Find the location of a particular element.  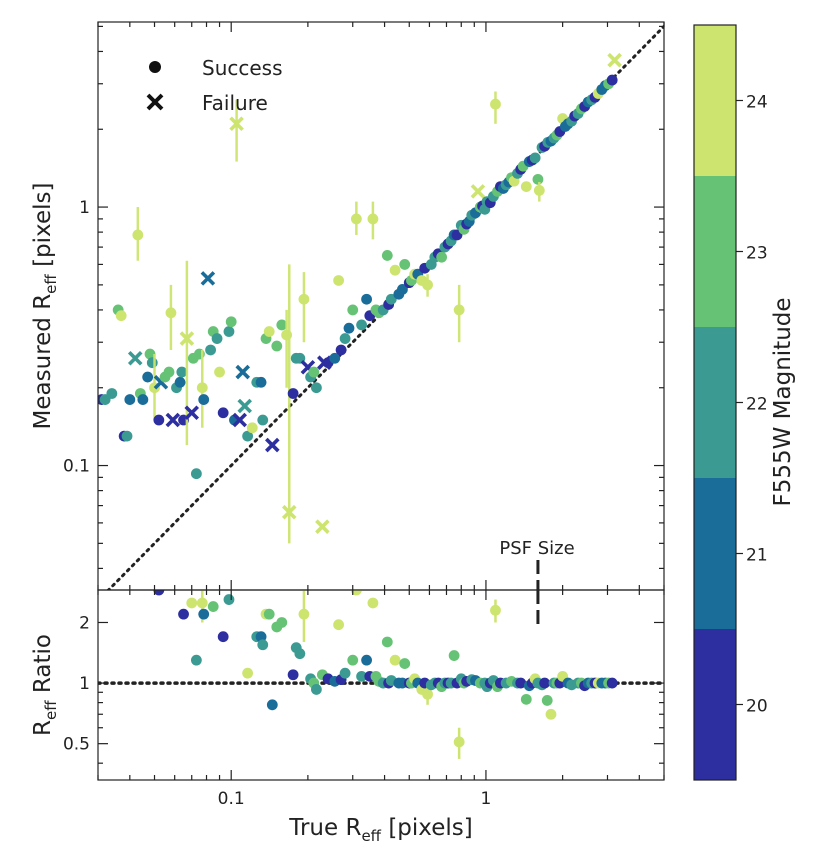

colorbar-tick-label: 22 is located at coordinates (757, 405).